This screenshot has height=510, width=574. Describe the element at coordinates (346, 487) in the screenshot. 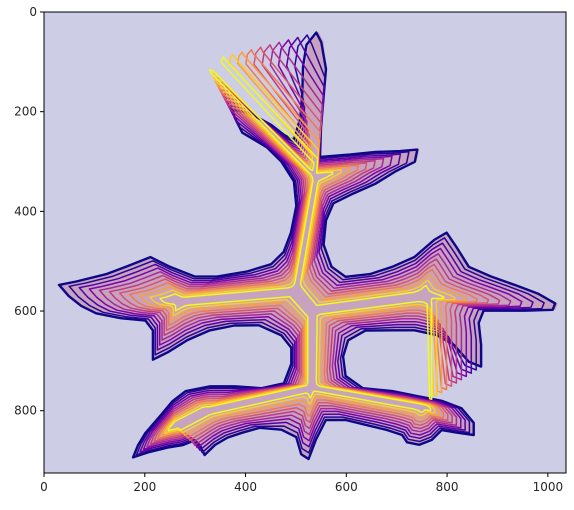

I see `x-tick-label: 600` at that location.